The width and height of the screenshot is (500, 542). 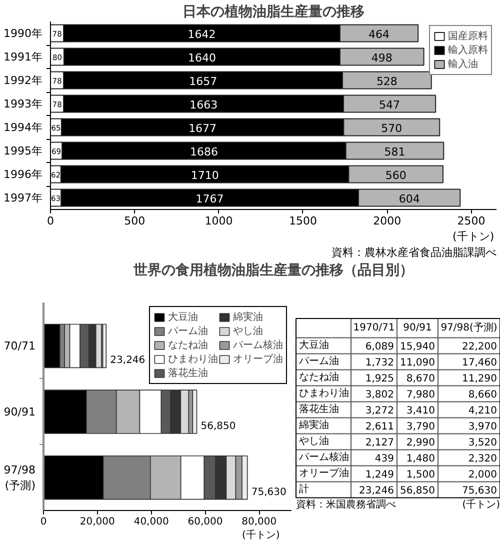 What do you see at coordinates (483, 459) in the screenshot?
I see `text: 2,320` at bounding box center [483, 459].